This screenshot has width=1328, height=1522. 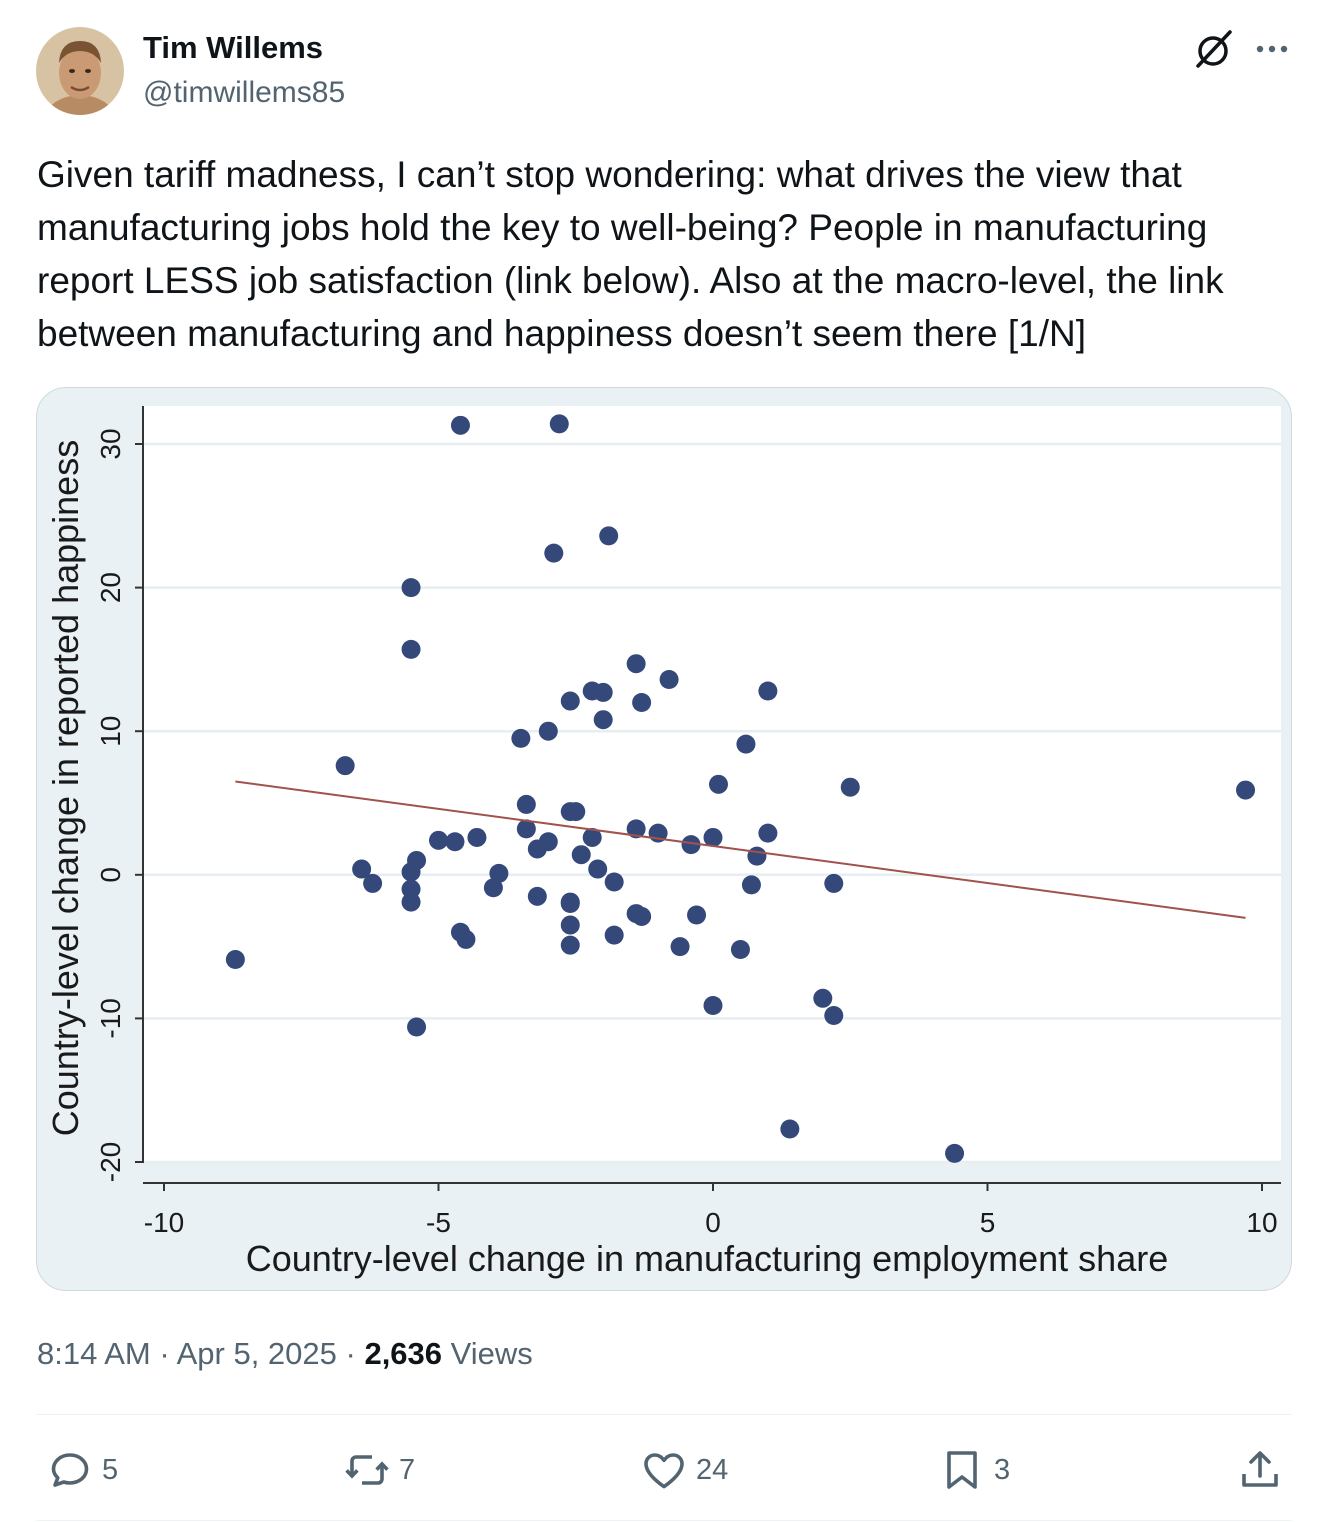 I want to click on bookmark-count: 3, so click(x=1002, y=1469).